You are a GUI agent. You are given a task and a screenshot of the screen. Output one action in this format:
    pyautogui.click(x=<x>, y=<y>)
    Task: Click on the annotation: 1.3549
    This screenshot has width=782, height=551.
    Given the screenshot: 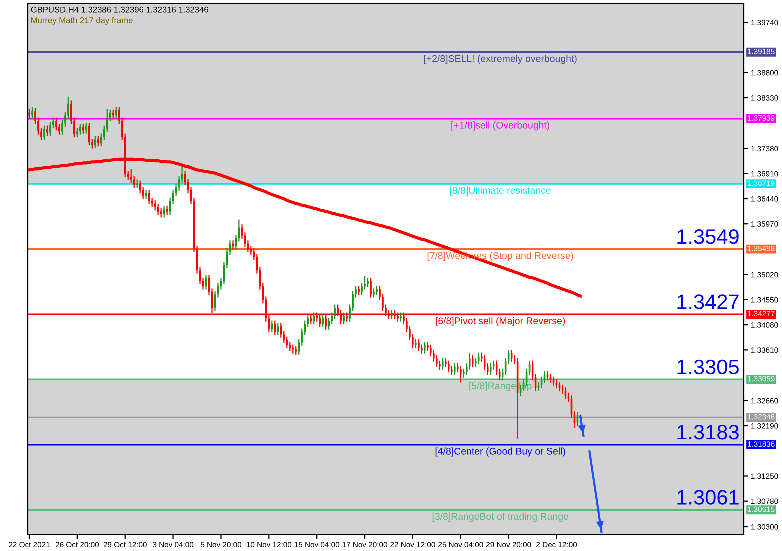 What is the action you would take?
    pyautogui.click(x=708, y=236)
    